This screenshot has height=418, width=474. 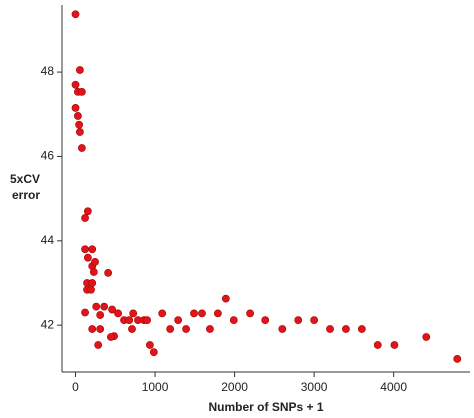 I want to click on y-tick-label: 44, so click(x=48, y=240).